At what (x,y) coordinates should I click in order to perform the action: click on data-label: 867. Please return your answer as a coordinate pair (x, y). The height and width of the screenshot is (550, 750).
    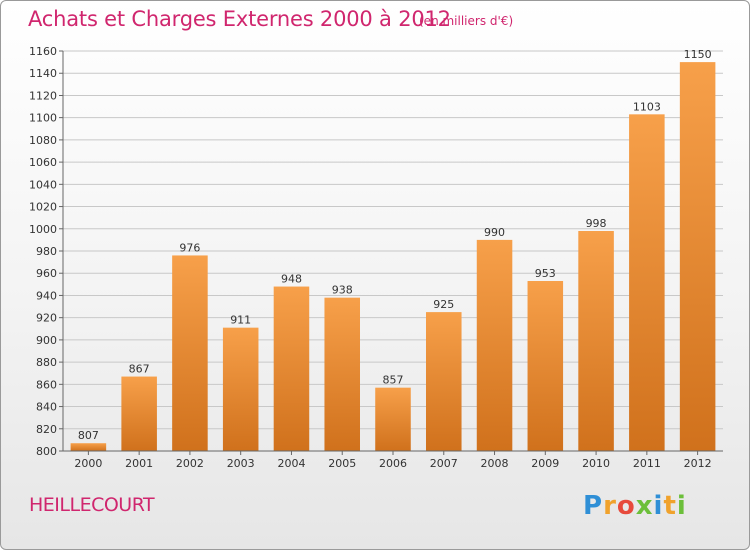
    Looking at the image, I should click on (139, 369).